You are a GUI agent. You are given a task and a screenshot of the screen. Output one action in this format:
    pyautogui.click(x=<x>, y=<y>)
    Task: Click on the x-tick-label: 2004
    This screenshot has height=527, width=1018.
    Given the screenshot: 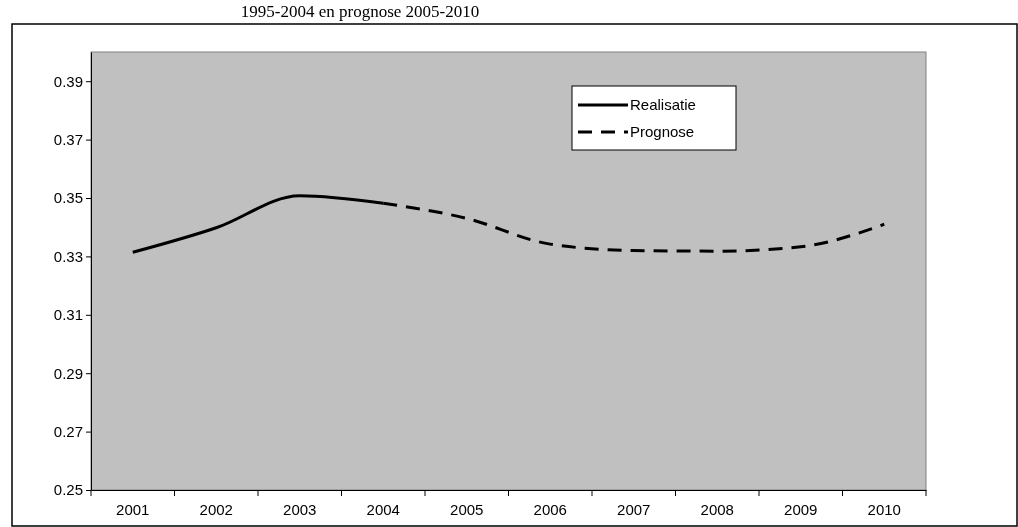 What is the action you would take?
    pyautogui.click(x=383, y=509)
    